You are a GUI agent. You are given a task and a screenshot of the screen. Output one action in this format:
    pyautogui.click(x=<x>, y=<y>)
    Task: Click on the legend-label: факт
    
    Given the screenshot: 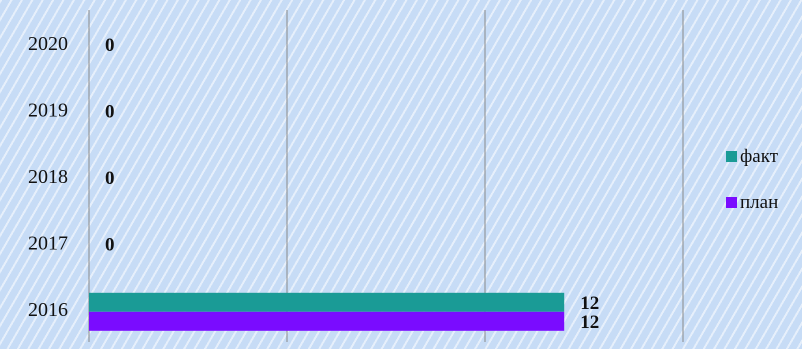 What is the action you would take?
    pyautogui.click(x=759, y=156)
    